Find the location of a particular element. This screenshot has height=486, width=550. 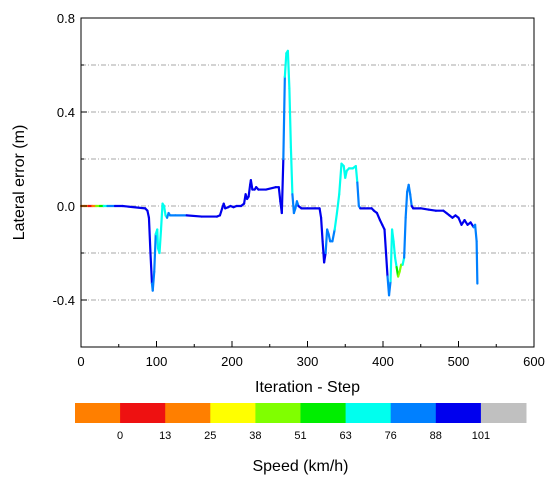

colorbar: 0 13 25 38 51 63 76 88 101 is located at coordinates (301, 422).